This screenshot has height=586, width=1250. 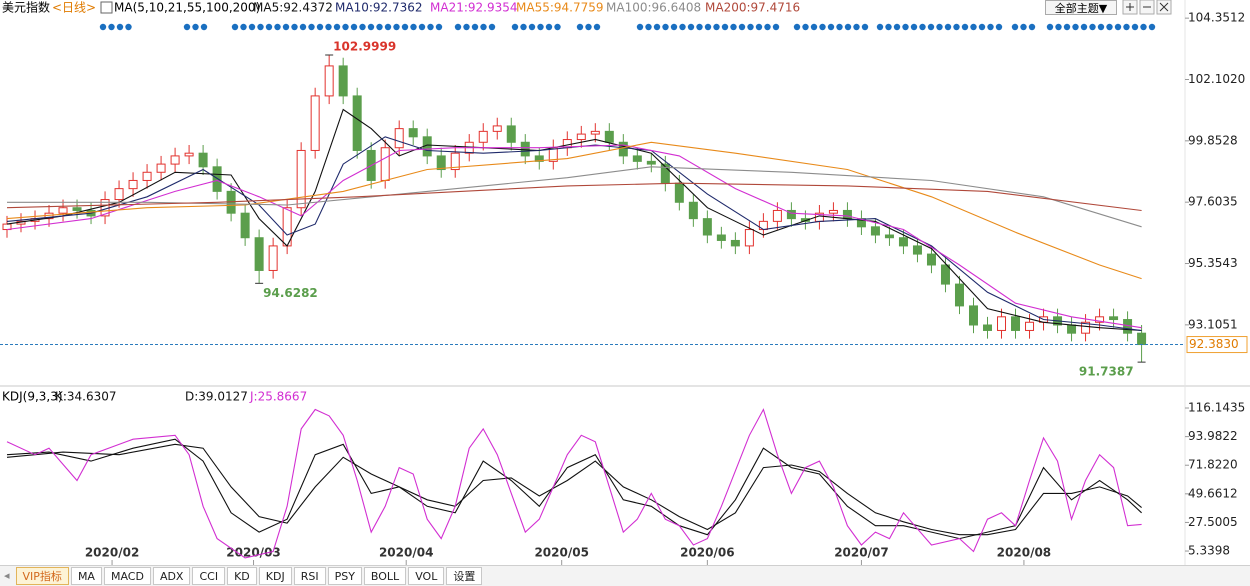 What do you see at coordinates (42, 576) in the screenshot?
I see `indicator-tab: VIP指标` at bounding box center [42, 576].